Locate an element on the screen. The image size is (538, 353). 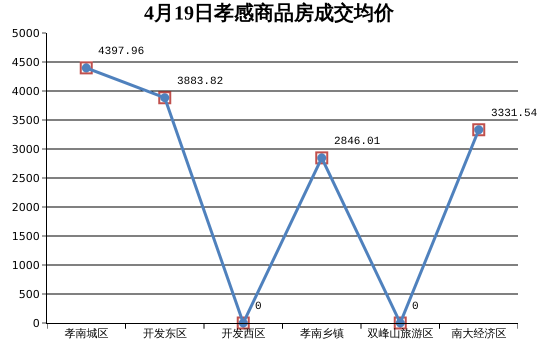
y-tick-label: 0 is located at coordinates (36, 323).